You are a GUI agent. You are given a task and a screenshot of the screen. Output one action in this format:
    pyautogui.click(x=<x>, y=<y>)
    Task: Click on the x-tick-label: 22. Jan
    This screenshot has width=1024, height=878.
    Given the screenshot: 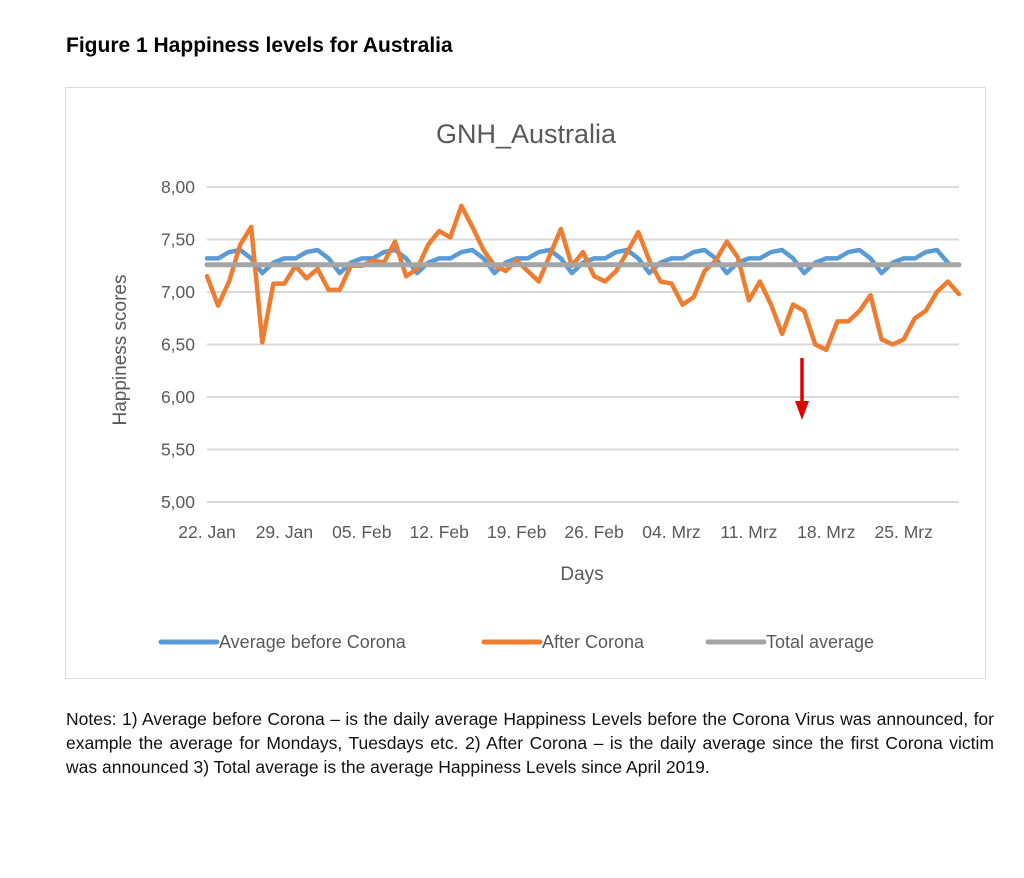 What is the action you would take?
    pyautogui.click(x=206, y=532)
    